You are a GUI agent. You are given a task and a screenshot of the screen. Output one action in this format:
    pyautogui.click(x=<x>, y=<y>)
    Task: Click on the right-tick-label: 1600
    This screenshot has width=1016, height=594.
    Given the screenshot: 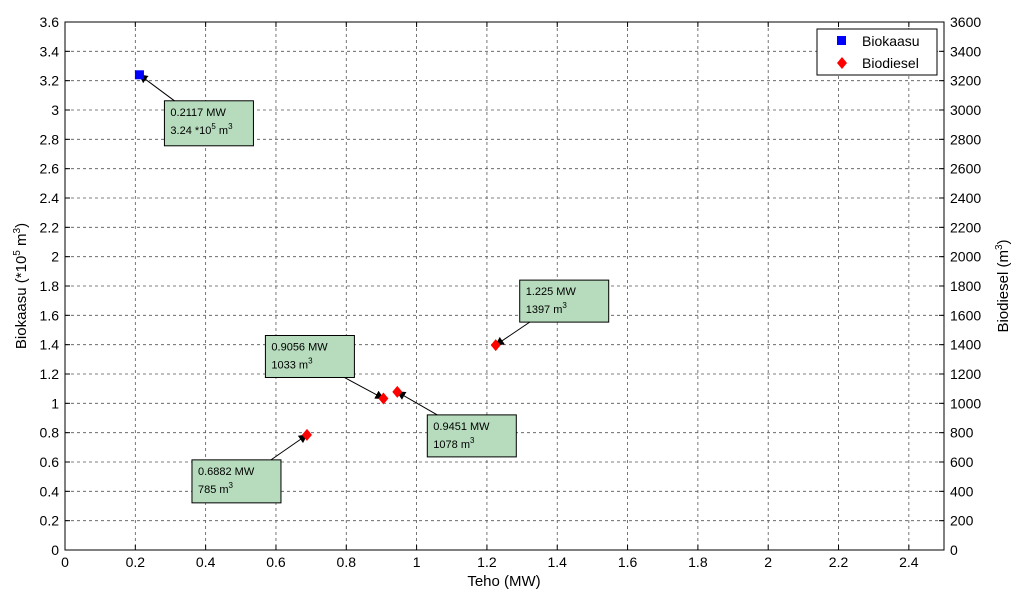 What is the action you would take?
    pyautogui.click(x=965, y=315)
    